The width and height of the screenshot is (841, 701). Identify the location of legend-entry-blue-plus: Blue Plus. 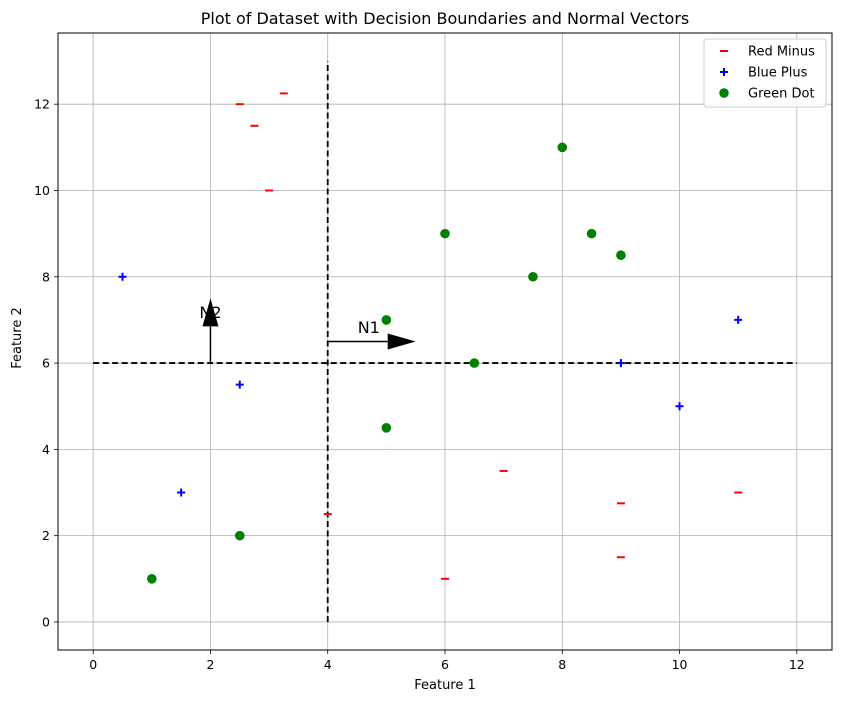
(778, 73).